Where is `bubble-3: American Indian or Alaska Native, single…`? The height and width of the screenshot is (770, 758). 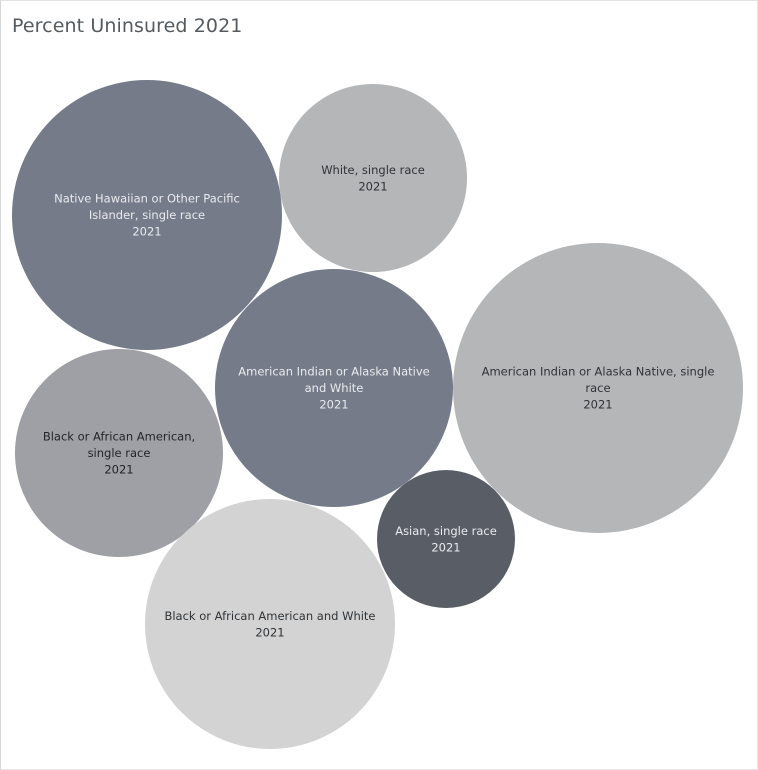
bubble-3: American Indian or Alaska Native, single… is located at coordinates (598, 388).